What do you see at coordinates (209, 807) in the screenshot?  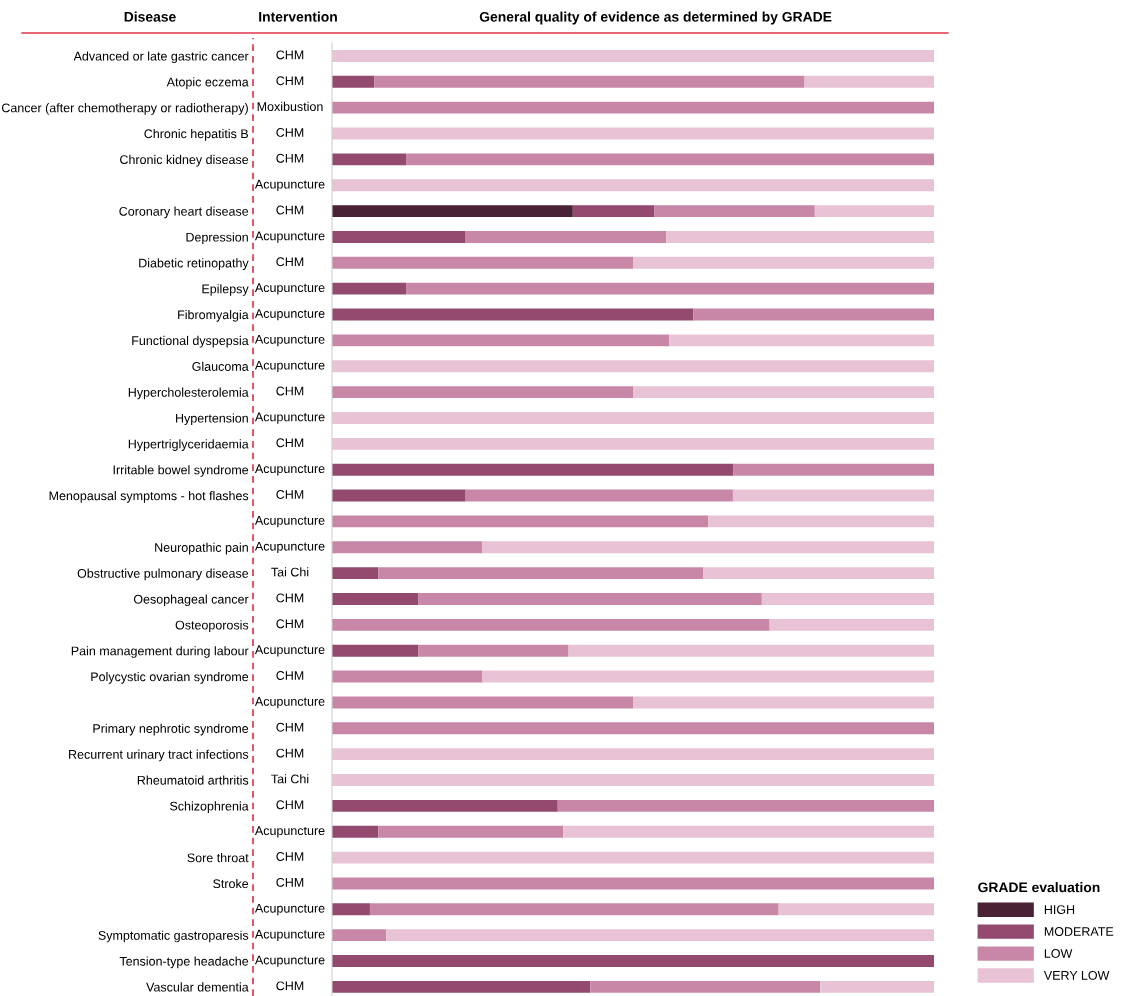 I see `y-tick-label: Schizophrenia` at bounding box center [209, 807].